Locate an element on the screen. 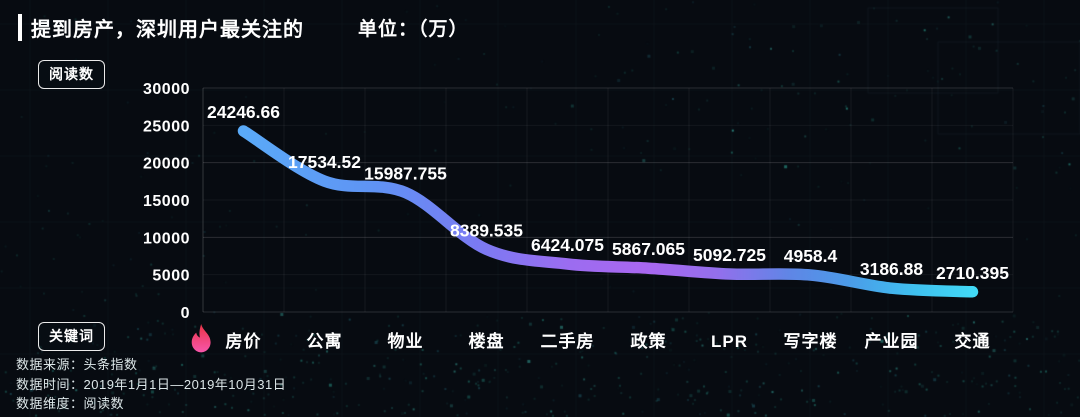 This screenshot has height=417, width=1080. y-axis-badge: 阅读数 is located at coordinates (71, 74).